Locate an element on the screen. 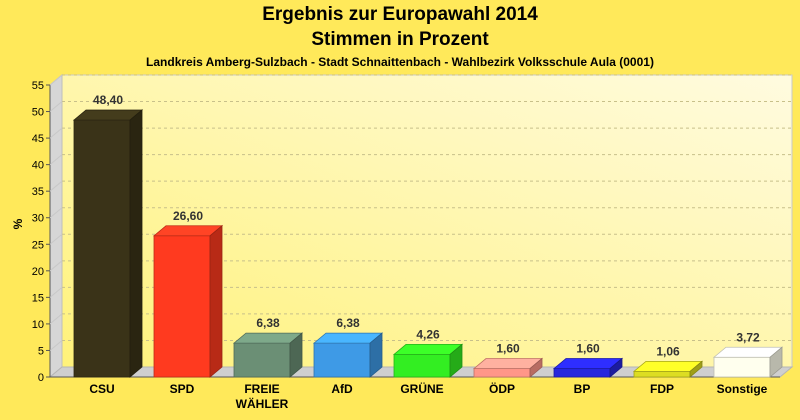 The image size is (800, 420). side-wall is located at coordinates (56, 226).